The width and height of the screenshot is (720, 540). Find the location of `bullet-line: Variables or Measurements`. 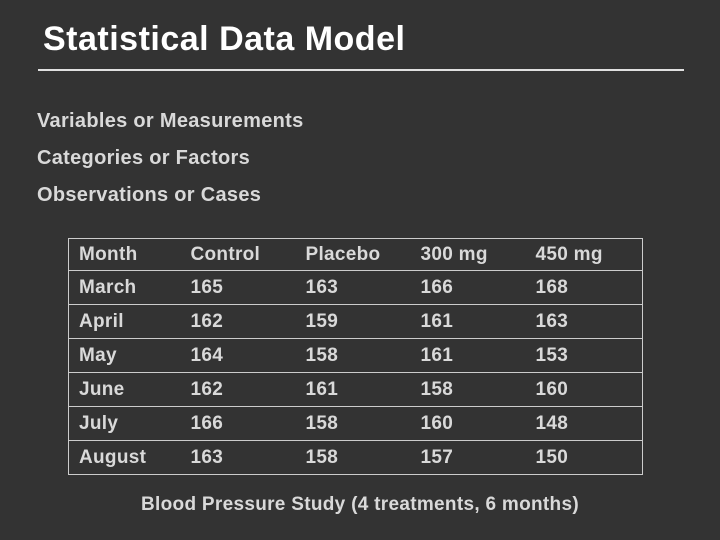

bullet-line: Variables or Measurements is located at coordinates (170, 121).